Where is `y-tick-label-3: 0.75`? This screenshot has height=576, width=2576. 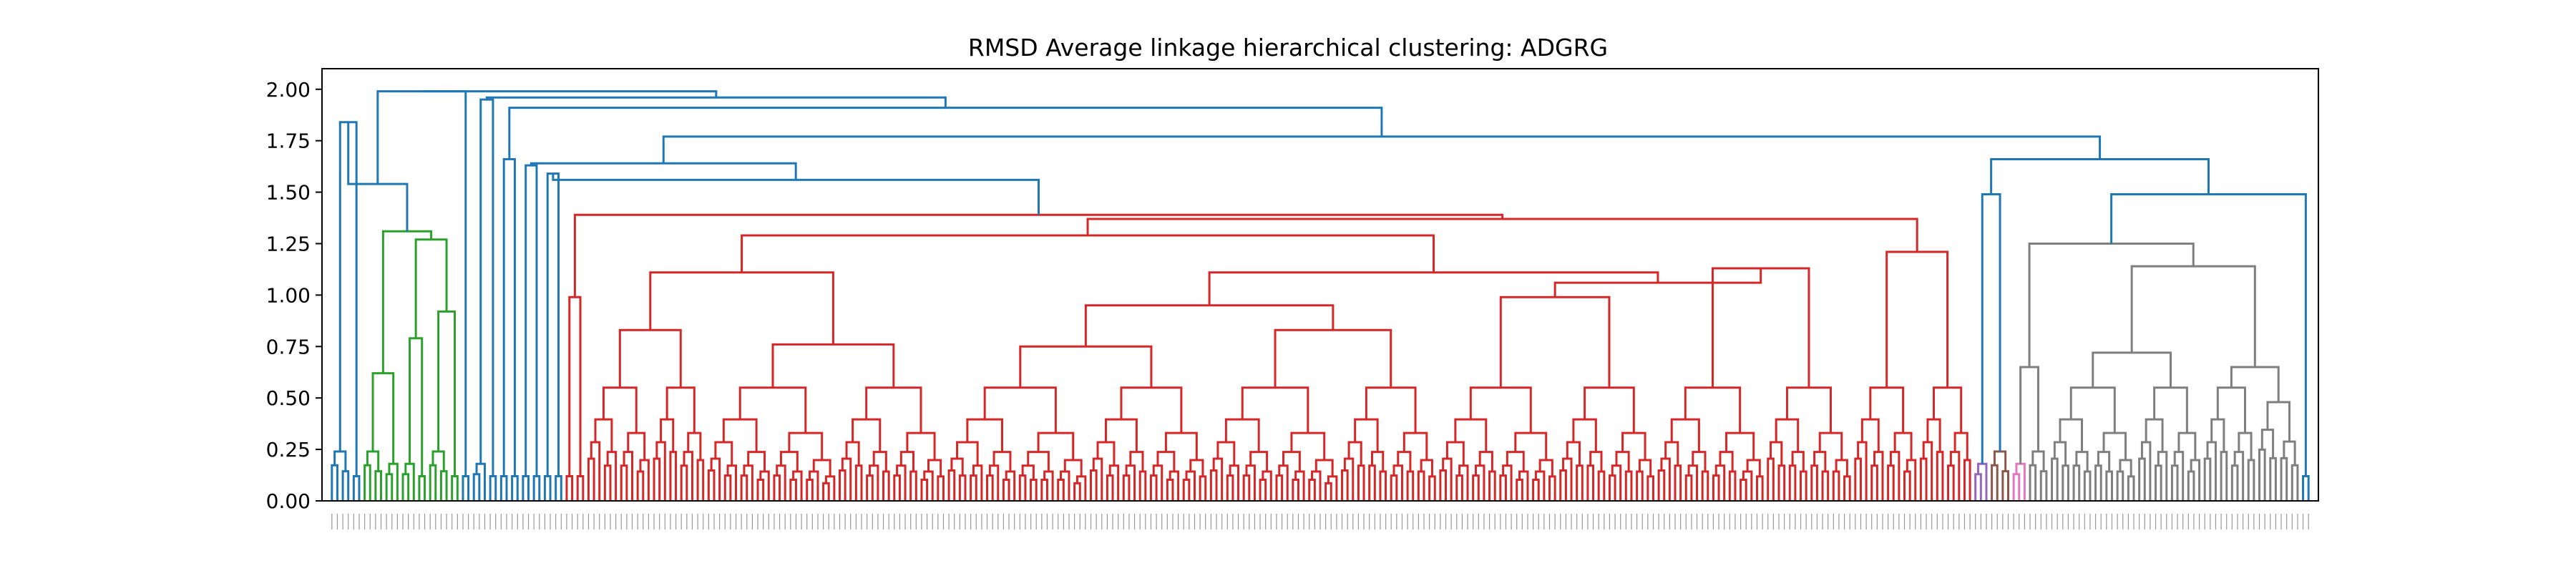 y-tick-label-3: 0.75 is located at coordinates (288, 346).